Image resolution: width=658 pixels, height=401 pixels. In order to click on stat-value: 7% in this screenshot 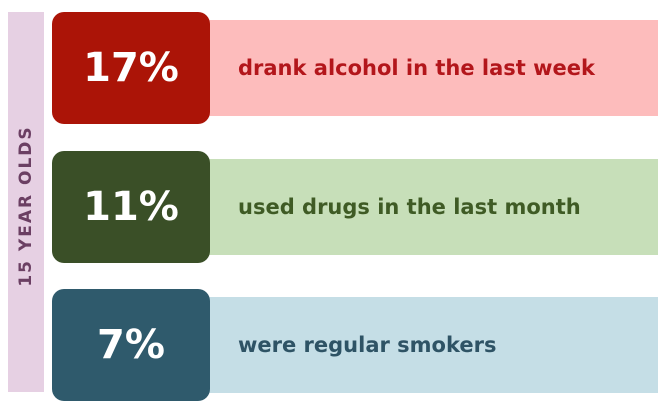, I will do `click(131, 345)`.